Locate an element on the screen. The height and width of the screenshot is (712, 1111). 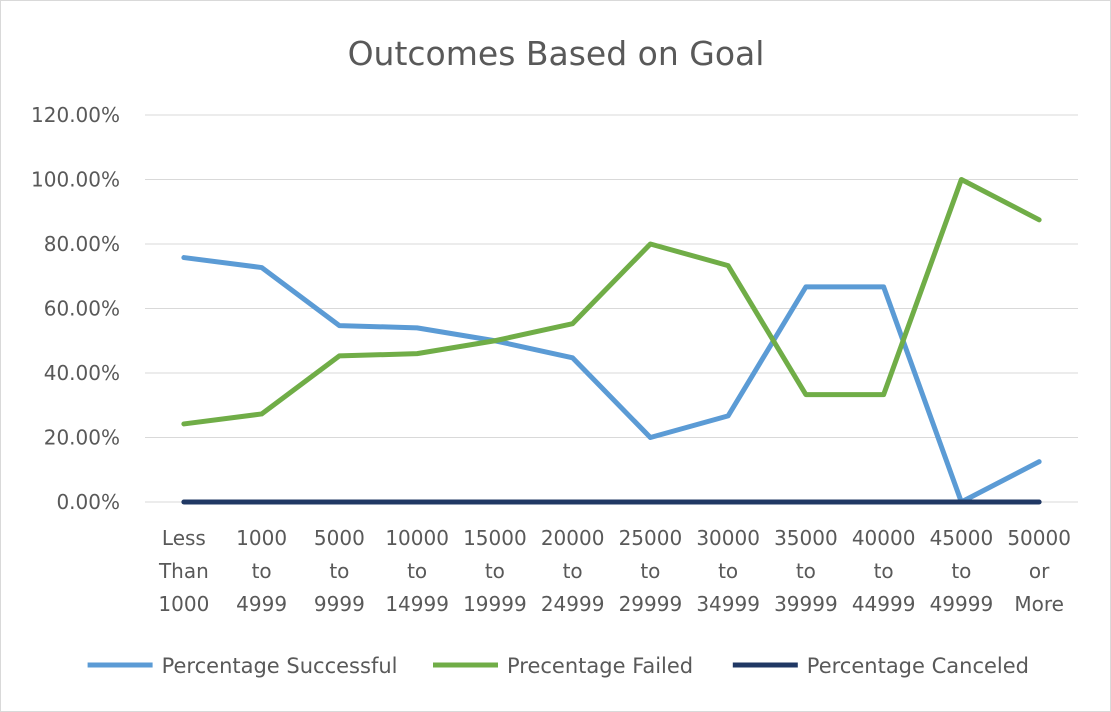
x-tick-label: 1000 to 4999 is located at coordinates (261, 571).